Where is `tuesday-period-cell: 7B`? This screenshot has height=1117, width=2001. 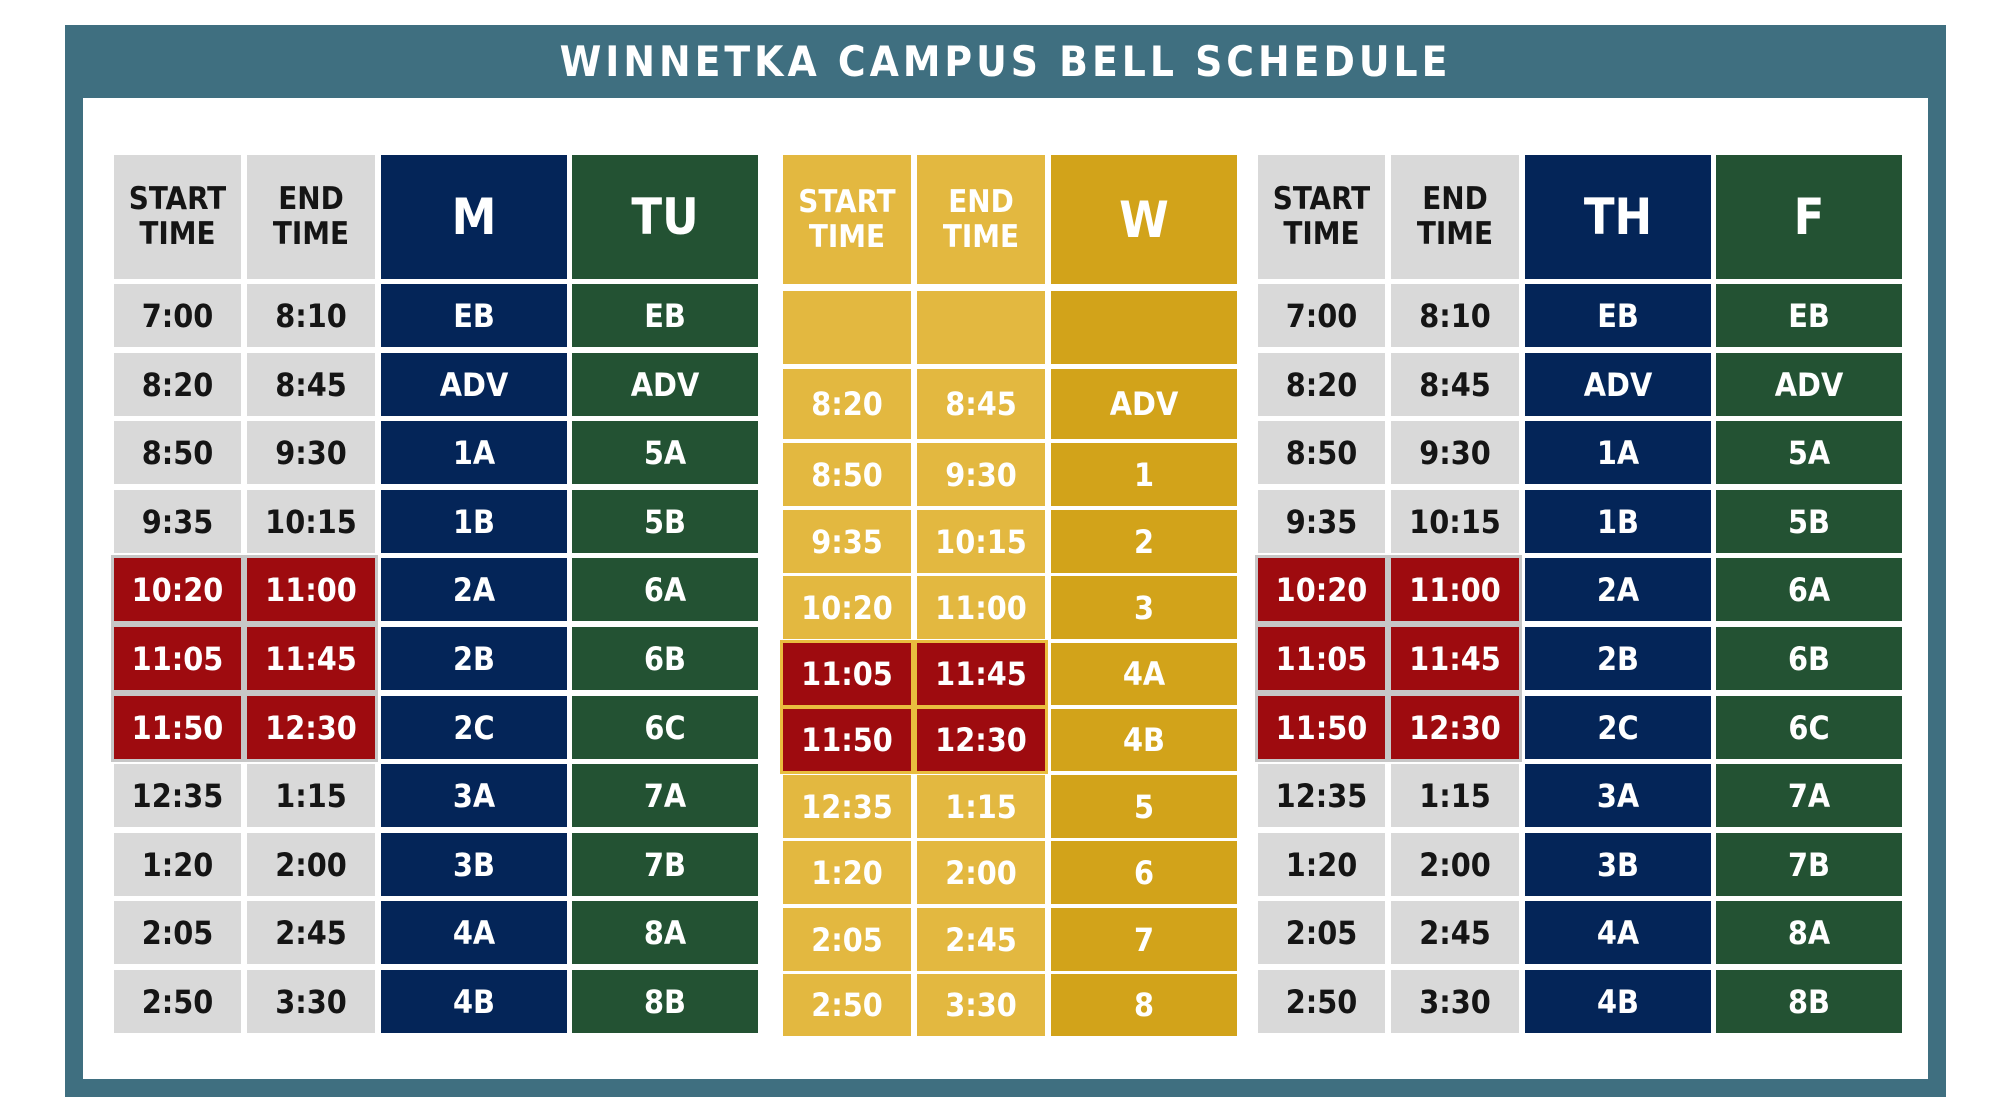 tuesday-period-cell: 7B is located at coordinates (665, 864).